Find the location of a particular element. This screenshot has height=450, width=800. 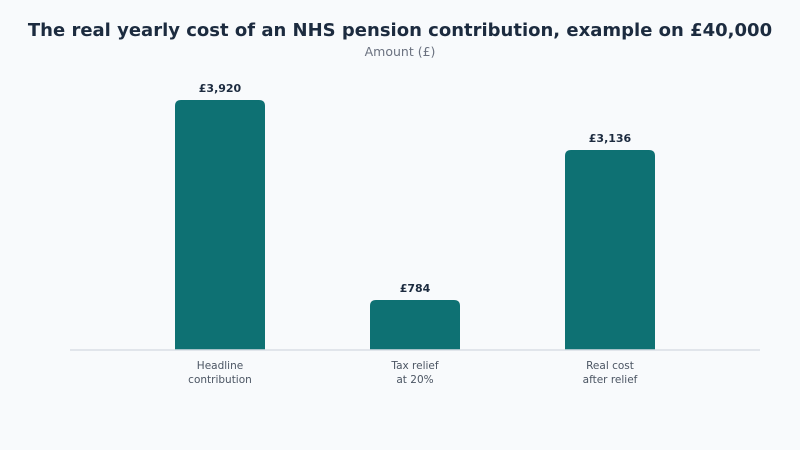

chart-subtitle: Amount (£) is located at coordinates (400, 51).